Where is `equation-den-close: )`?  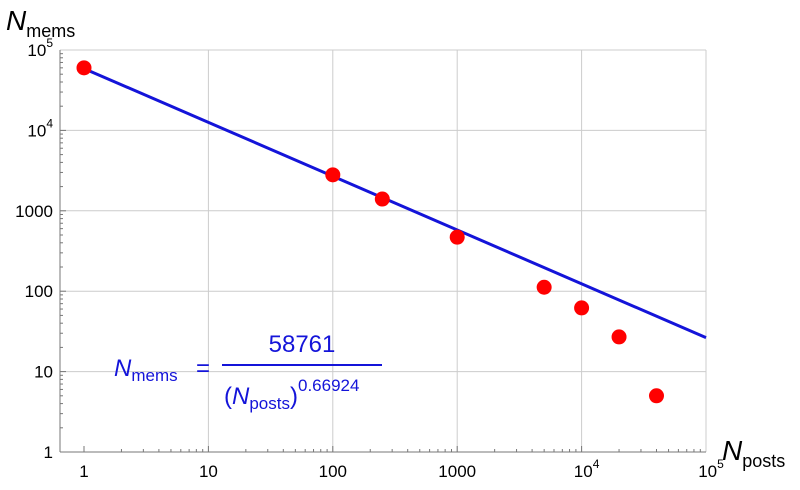
equation-den-close: ) is located at coordinates (294, 396).